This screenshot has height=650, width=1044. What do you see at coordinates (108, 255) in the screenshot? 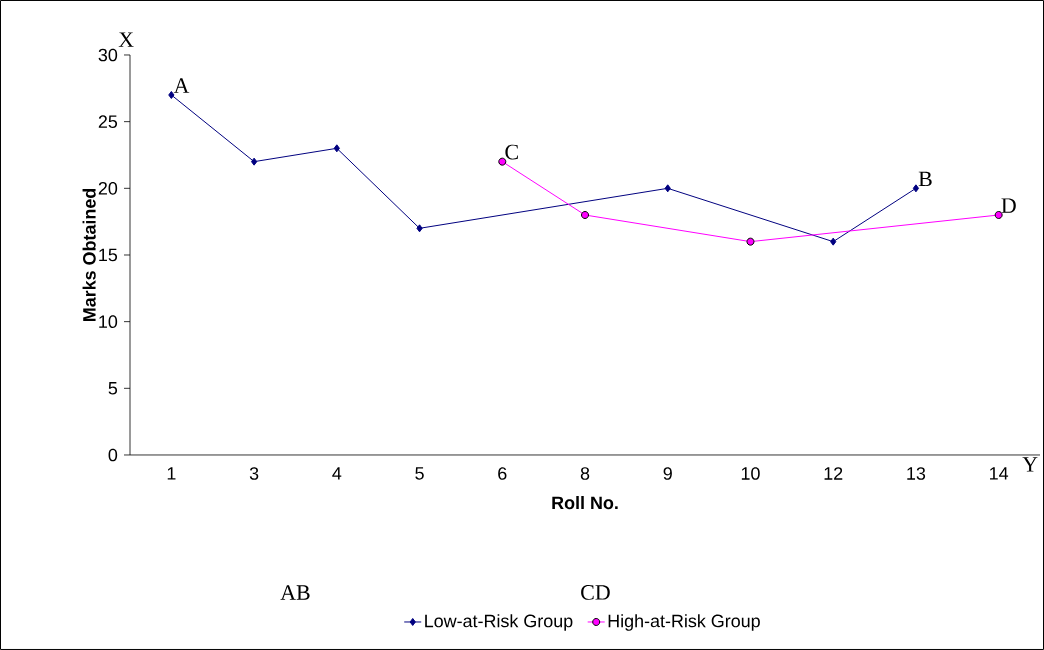
I see `y-tick-label: 15` at bounding box center [108, 255].